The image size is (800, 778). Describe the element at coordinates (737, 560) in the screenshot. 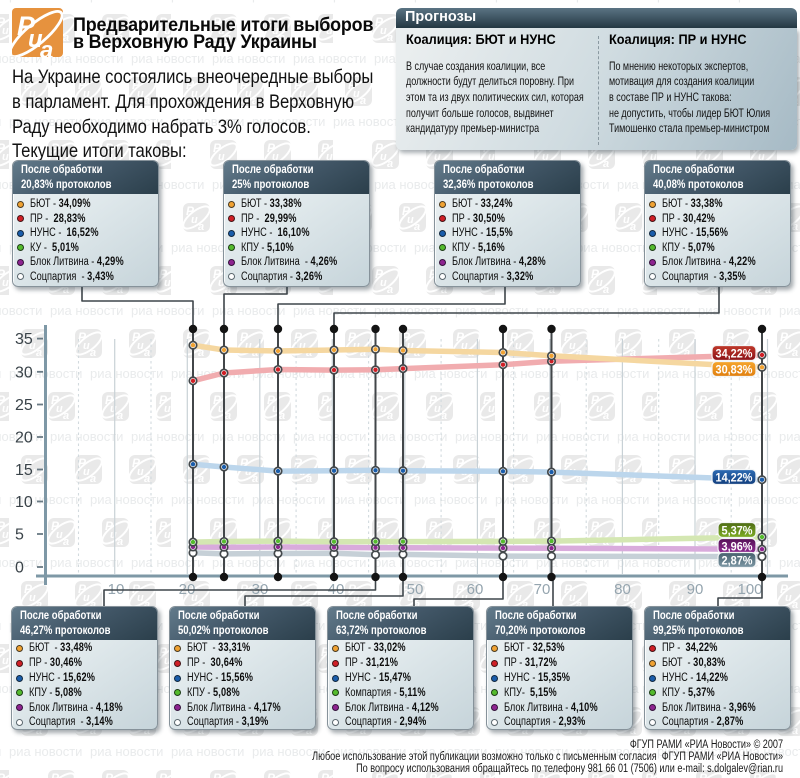

I see `svg-text: 2,87%` at that location.